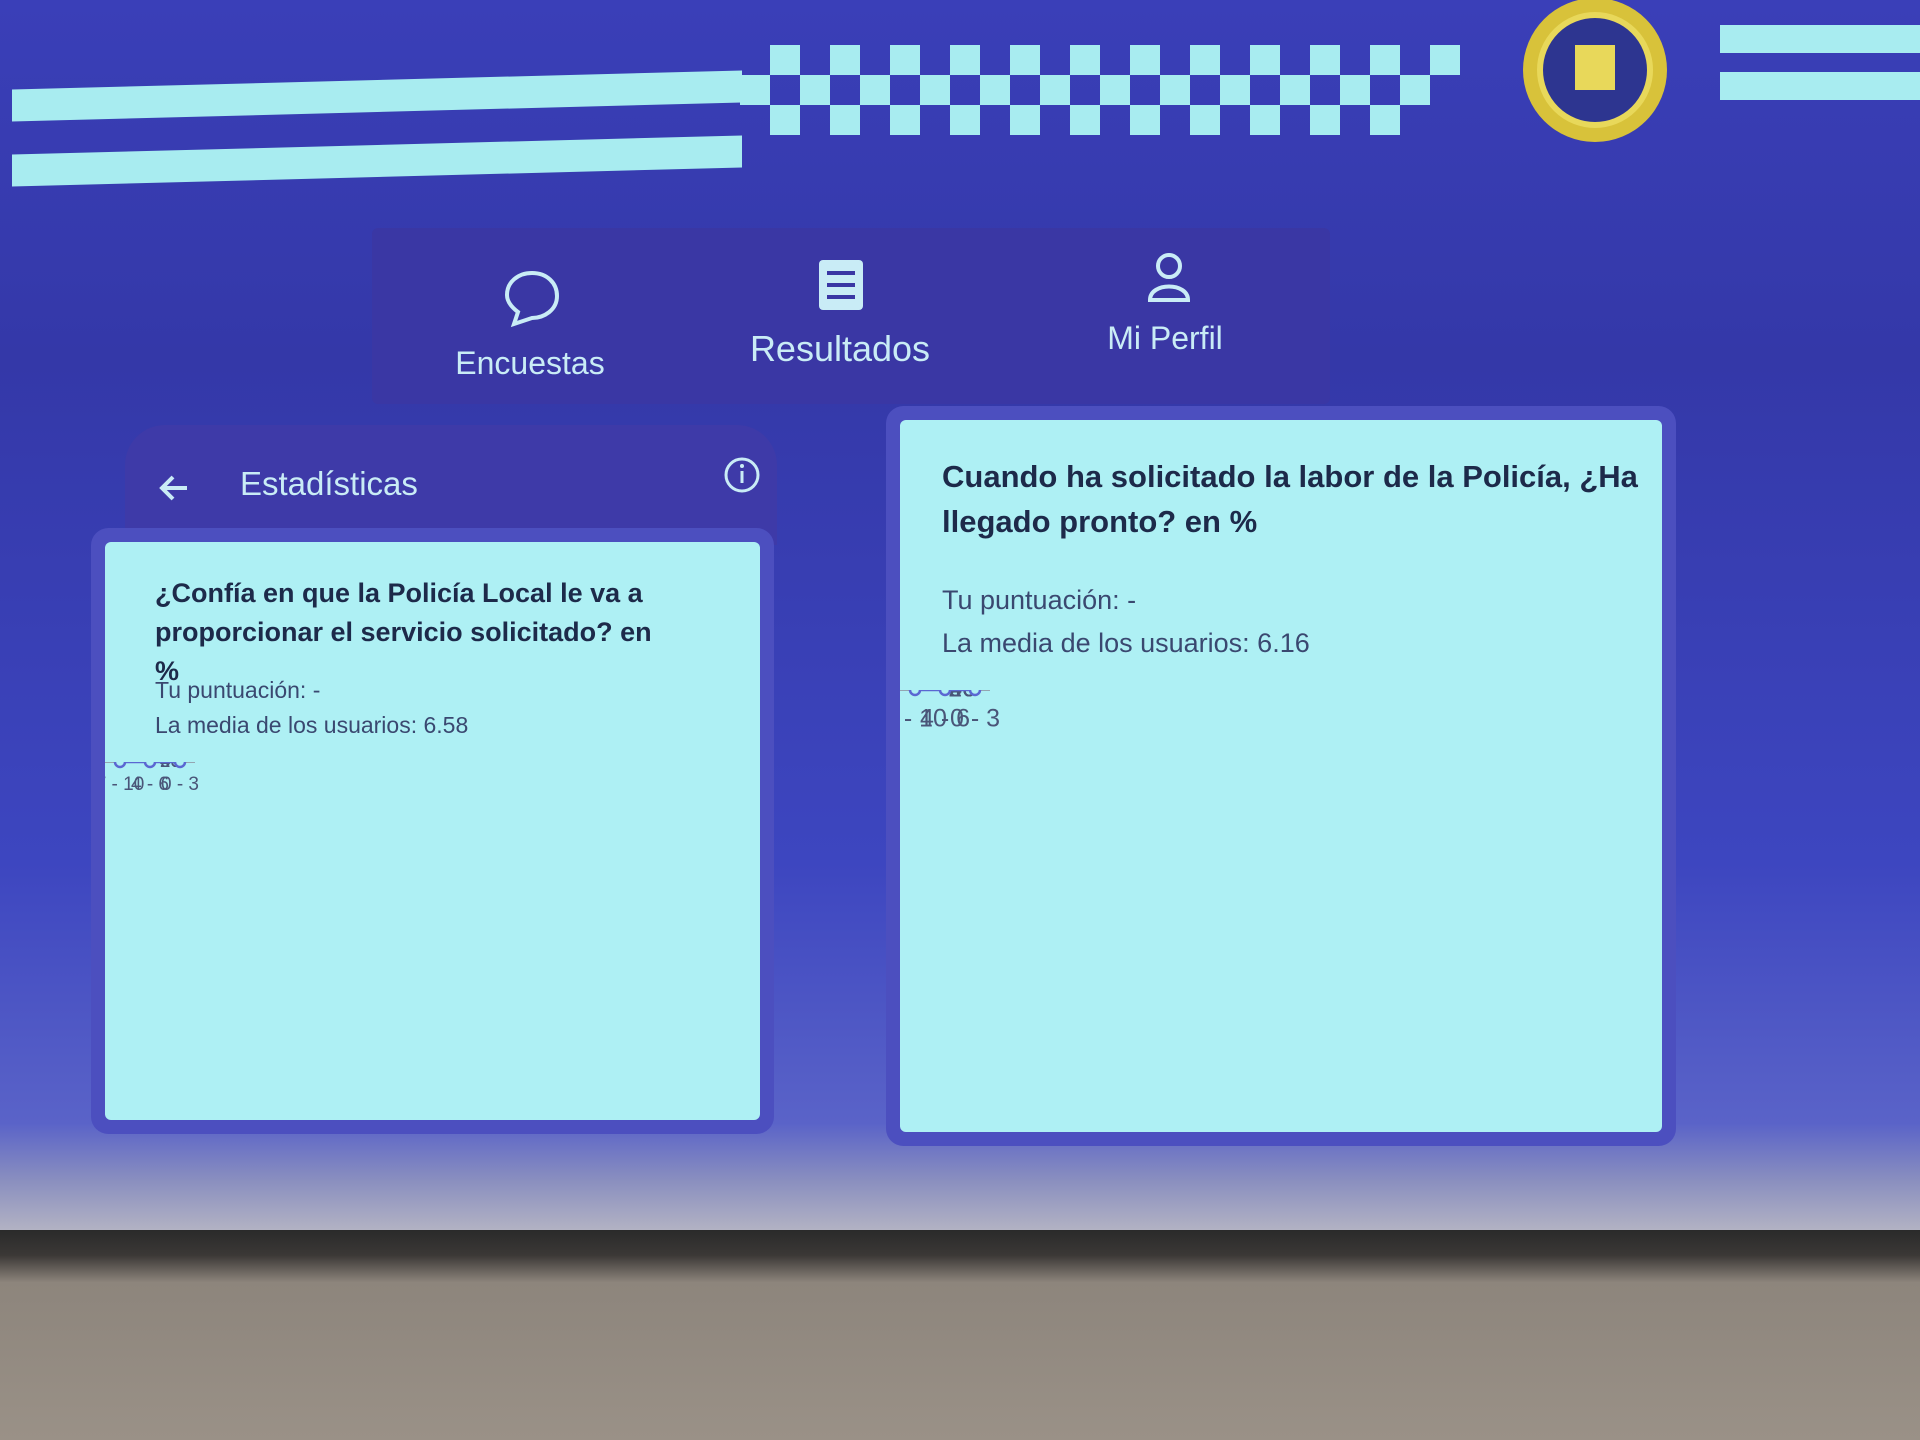  Describe the element at coordinates (1595, 71) in the screenshot. I see `logo` at that location.